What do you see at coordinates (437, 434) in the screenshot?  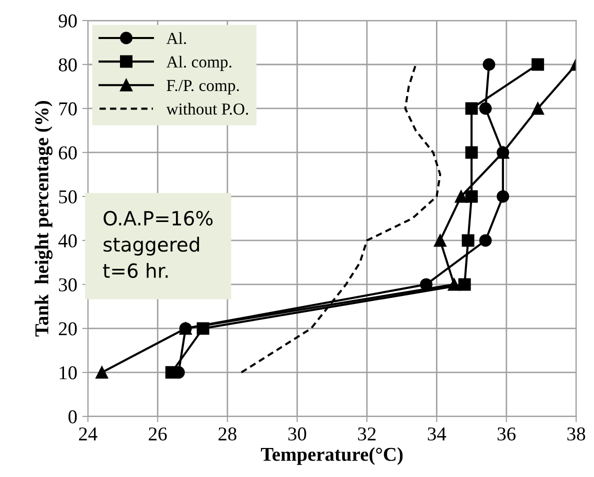 I see `x-tick-label: 34` at bounding box center [437, 434].